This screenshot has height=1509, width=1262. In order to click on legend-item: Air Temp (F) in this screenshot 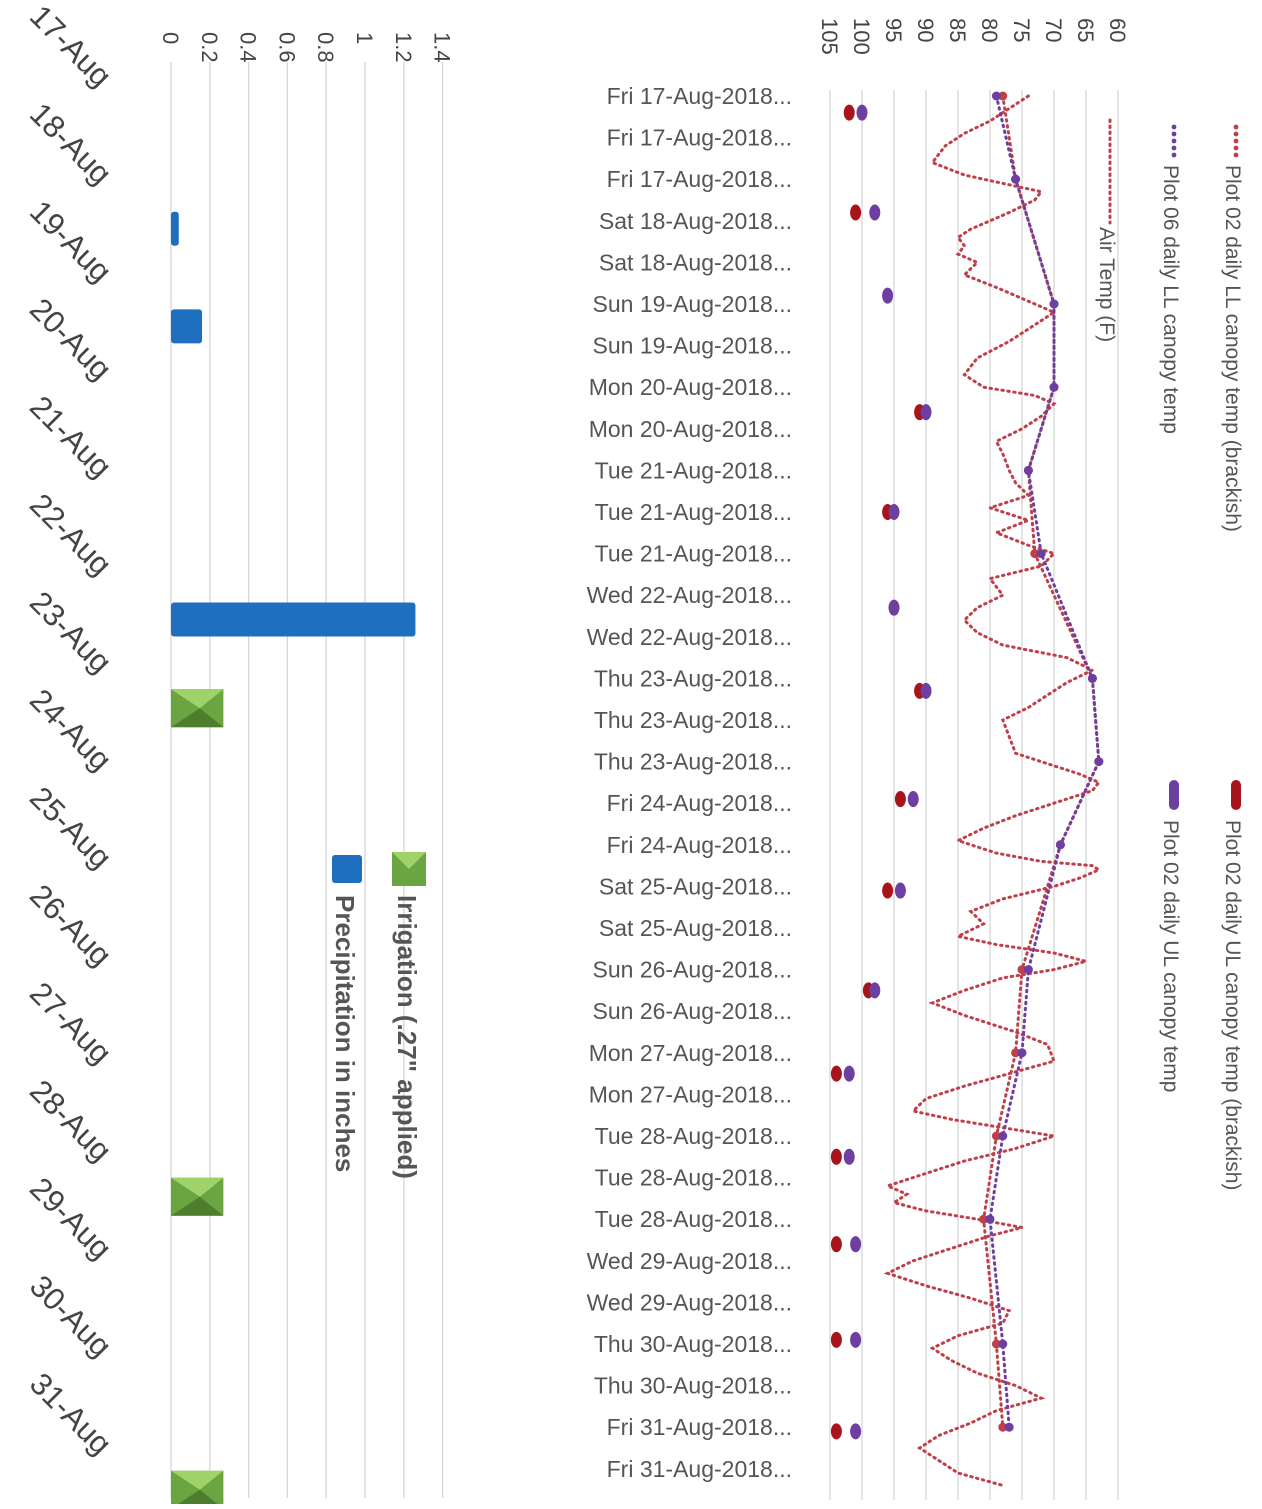, I will do `click(1106, 230)`.